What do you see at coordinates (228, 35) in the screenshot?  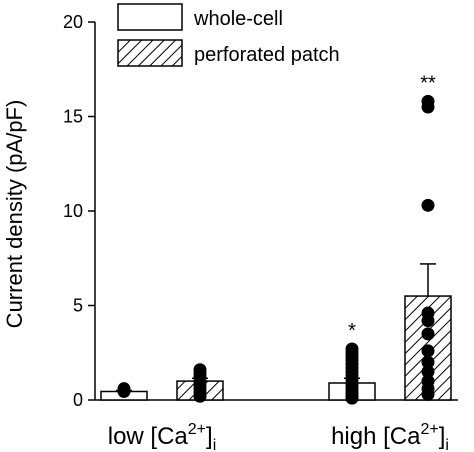 I see `legend-layer: whole-cell perforated patch` at bounding box center [228, 35].